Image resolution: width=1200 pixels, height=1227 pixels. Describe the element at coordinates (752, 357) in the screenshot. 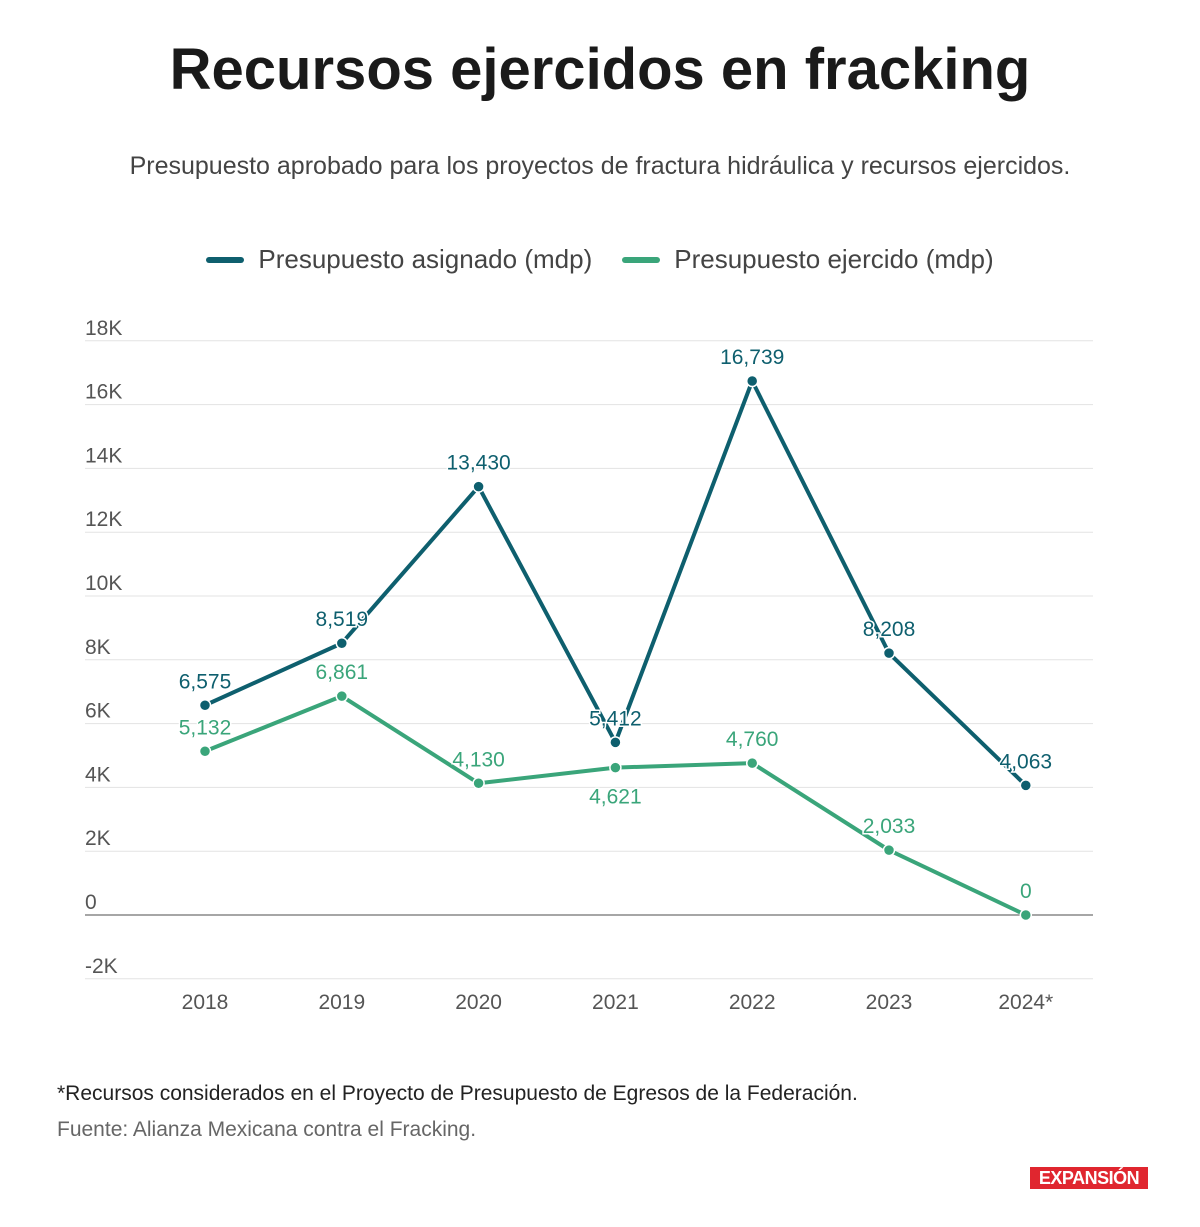

I see `data-label: 16,739` at that location.